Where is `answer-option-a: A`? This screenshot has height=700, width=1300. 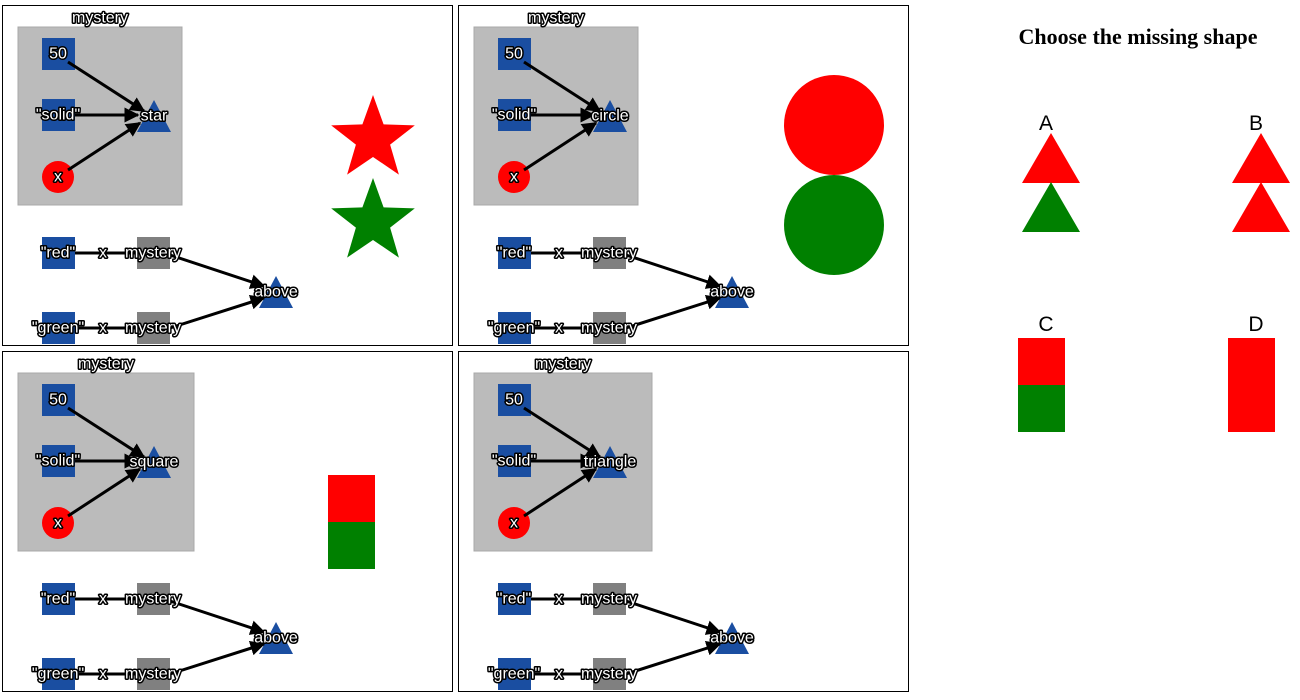 answer-option-a: A is located at coordinates (1051, 172).